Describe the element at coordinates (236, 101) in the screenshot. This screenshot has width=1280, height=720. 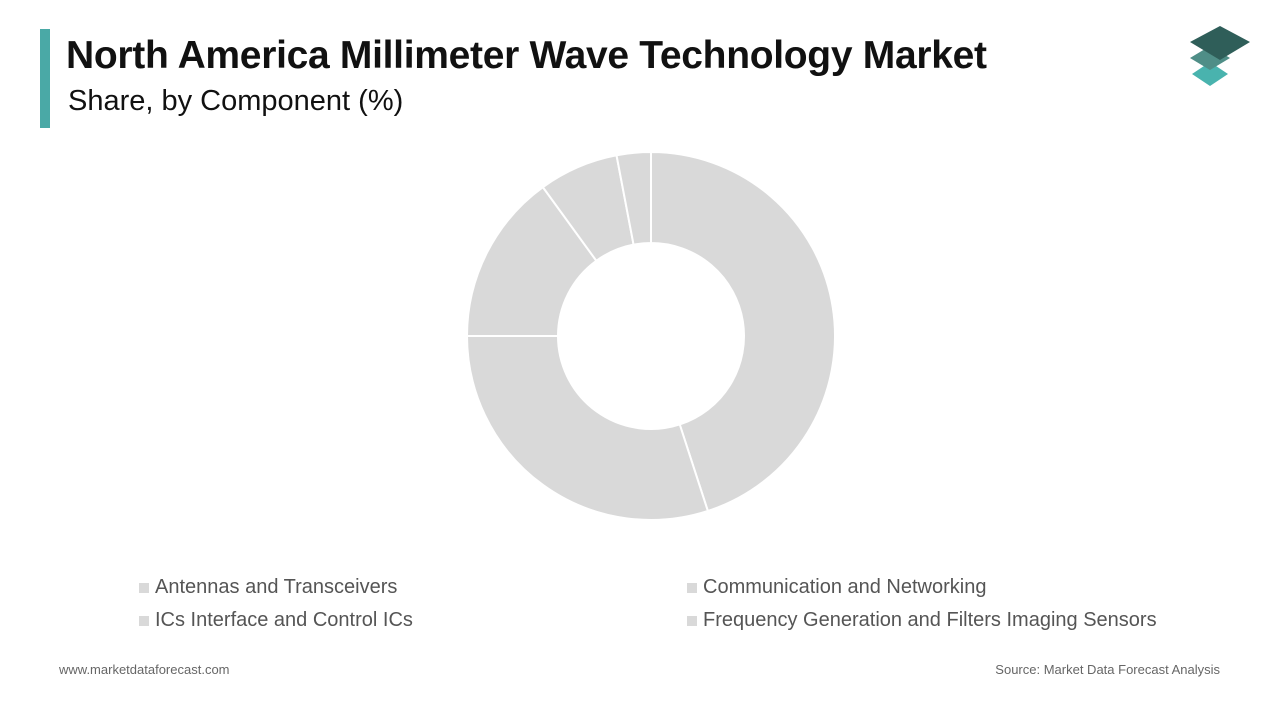
I see `chart-subtitle: Share, by Component (%)` at that location.